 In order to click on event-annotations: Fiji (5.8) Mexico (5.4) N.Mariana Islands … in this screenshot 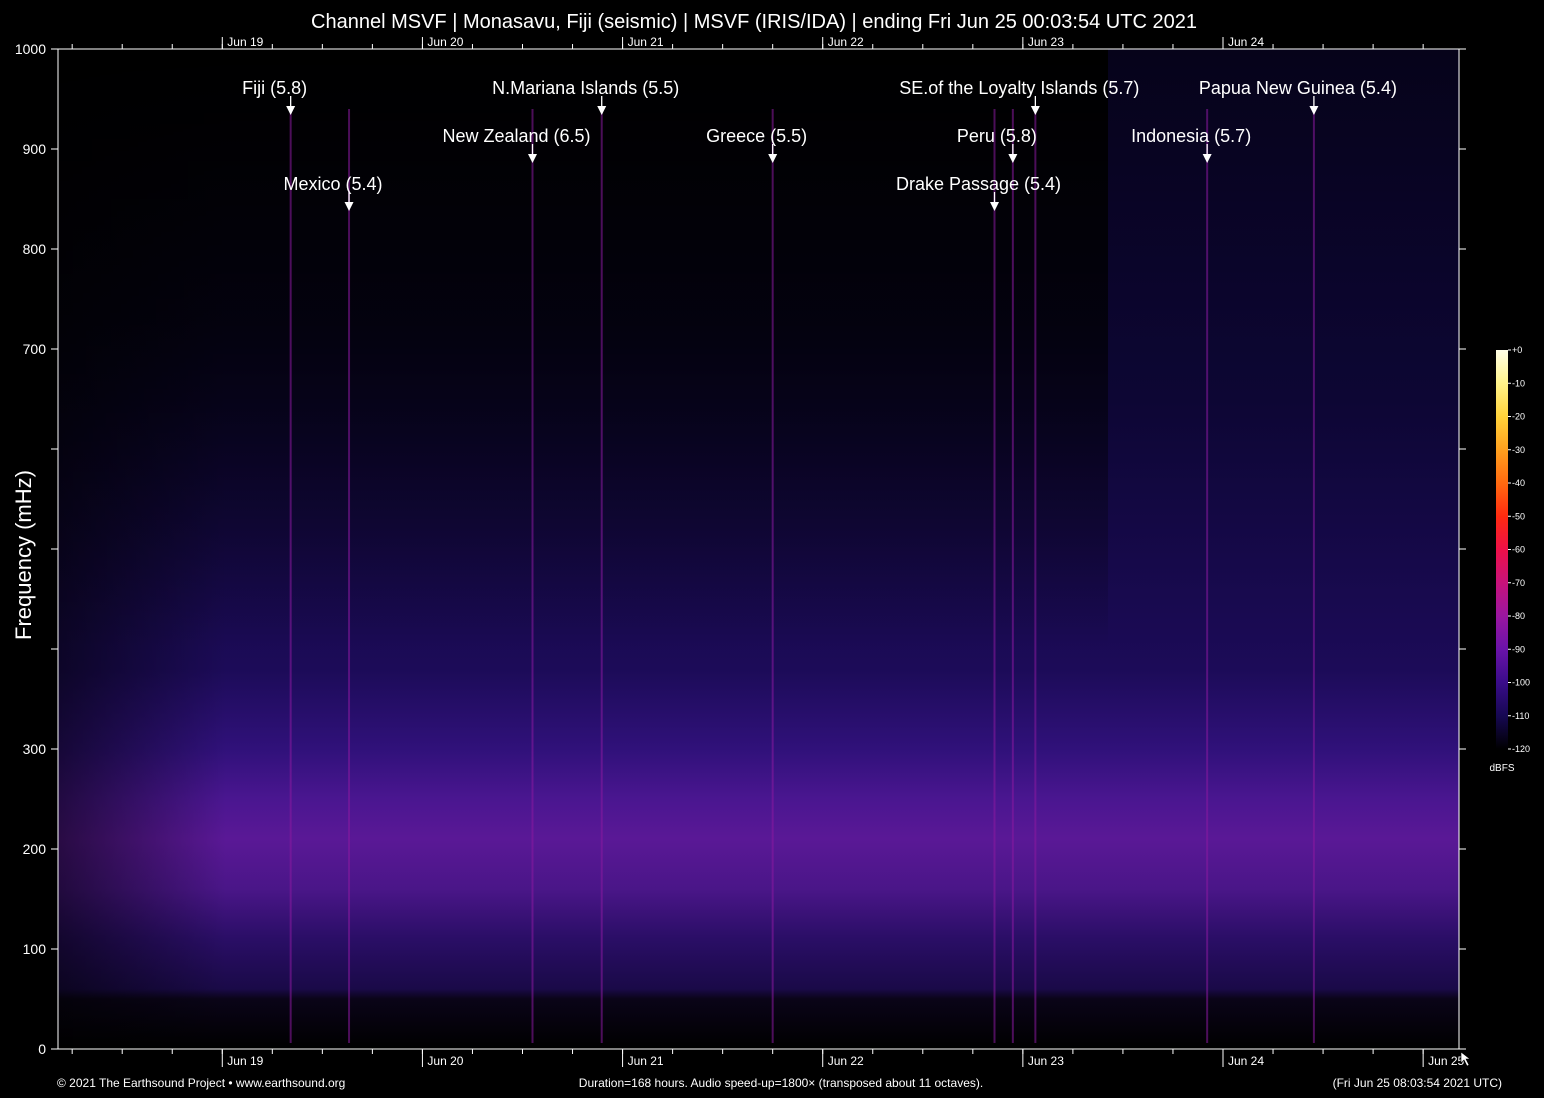, I will do `click(819, 144)`.